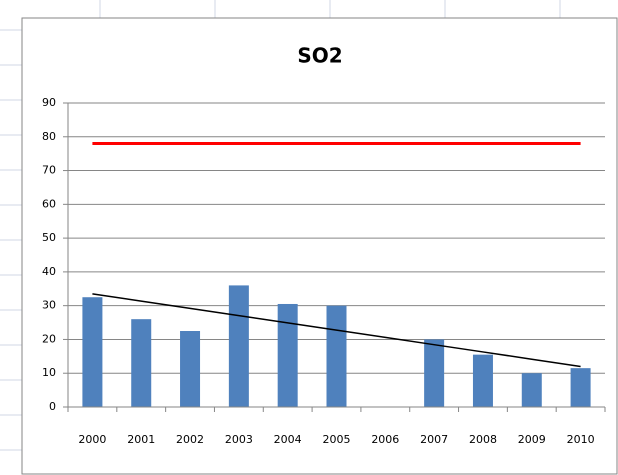 This screenshot has width=618, height=475. I want to click on x-tick-label: 2002, so click(190, 439).